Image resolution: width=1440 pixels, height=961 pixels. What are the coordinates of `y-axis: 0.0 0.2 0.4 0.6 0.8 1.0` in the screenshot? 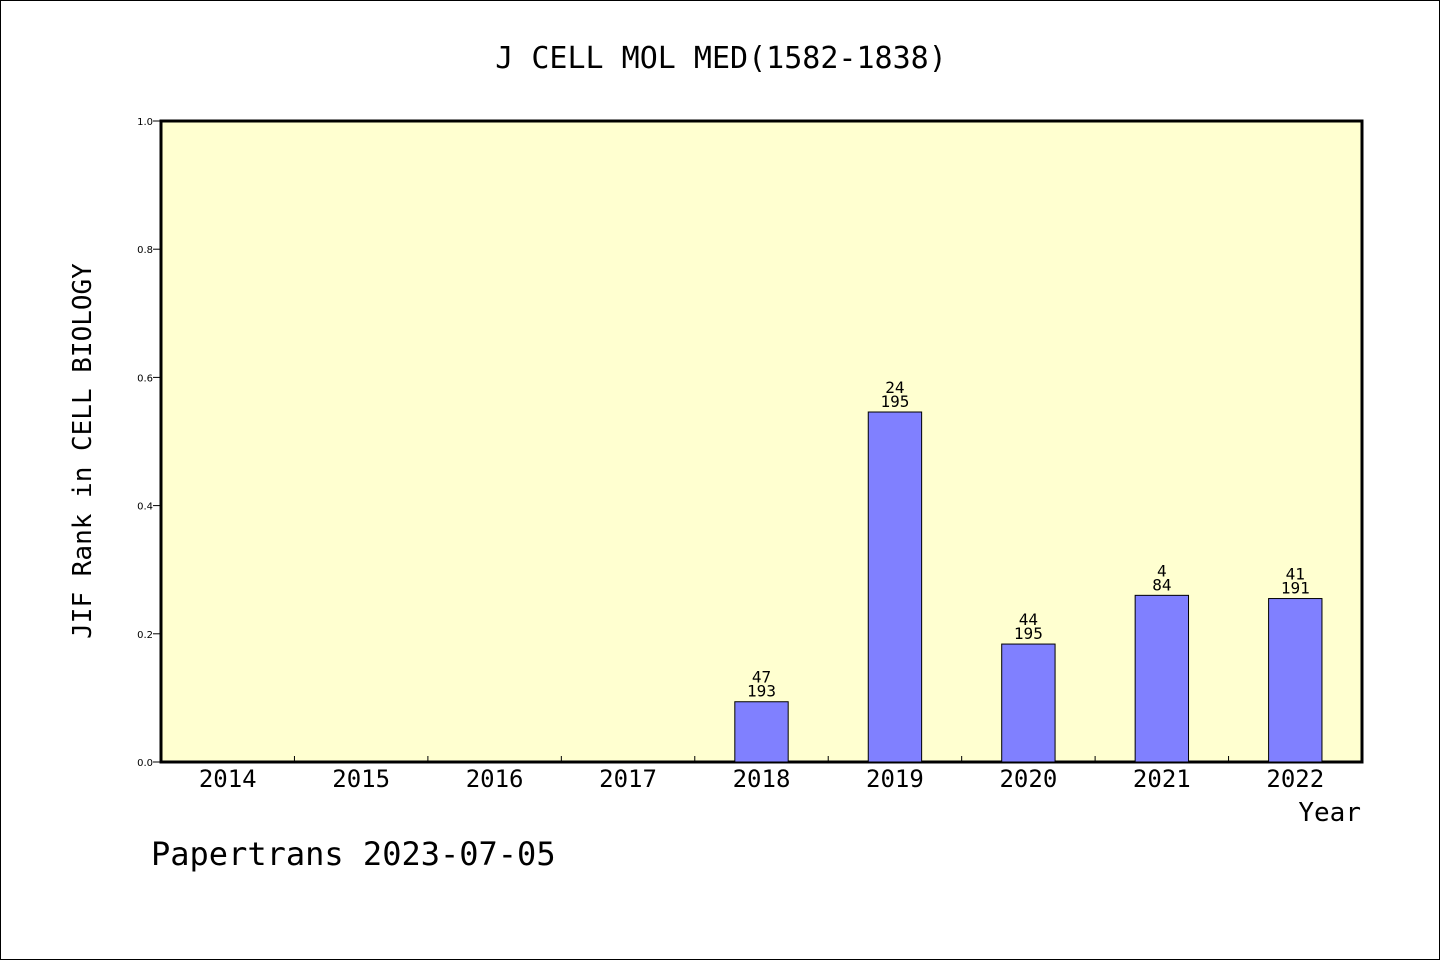 It's located at (149, 443).